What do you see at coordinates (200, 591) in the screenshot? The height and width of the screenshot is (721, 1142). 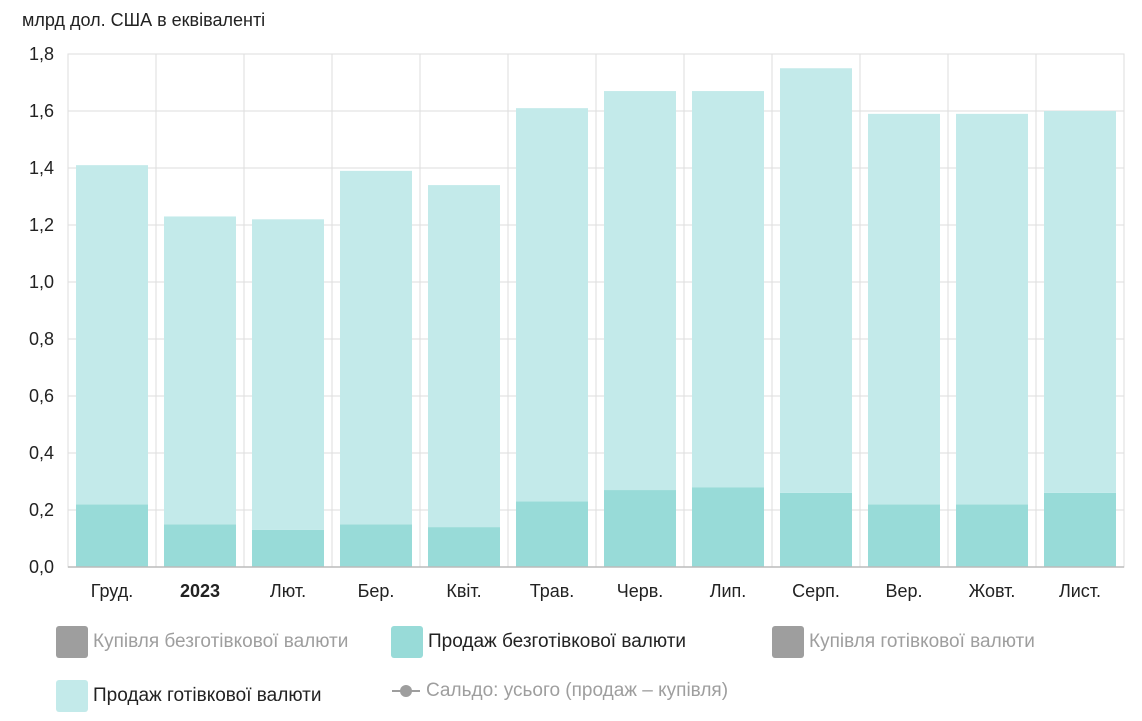 I see `x-tick-label: 2023` at bounding box center [200, 591].